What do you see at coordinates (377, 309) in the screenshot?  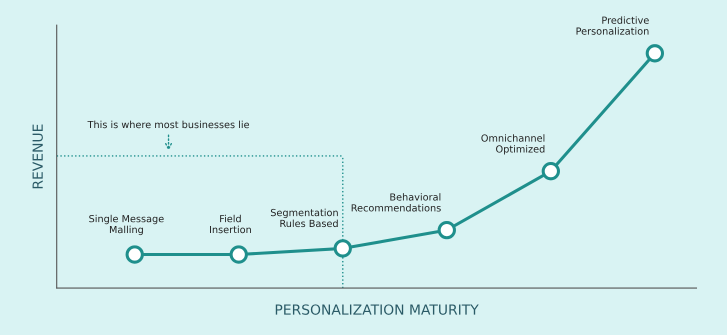 I see `x-axis-title: PERSONALIZATION MATURITY` at bounding box center [377, 309].